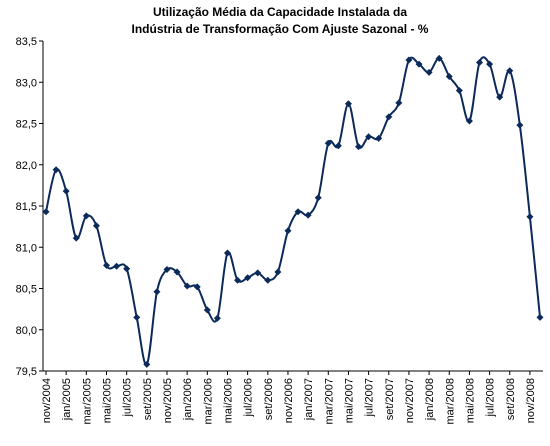 The height and width of the screenshot is (446, 550). I want to click on y-tick-label: 83,0, so click(26, 83).